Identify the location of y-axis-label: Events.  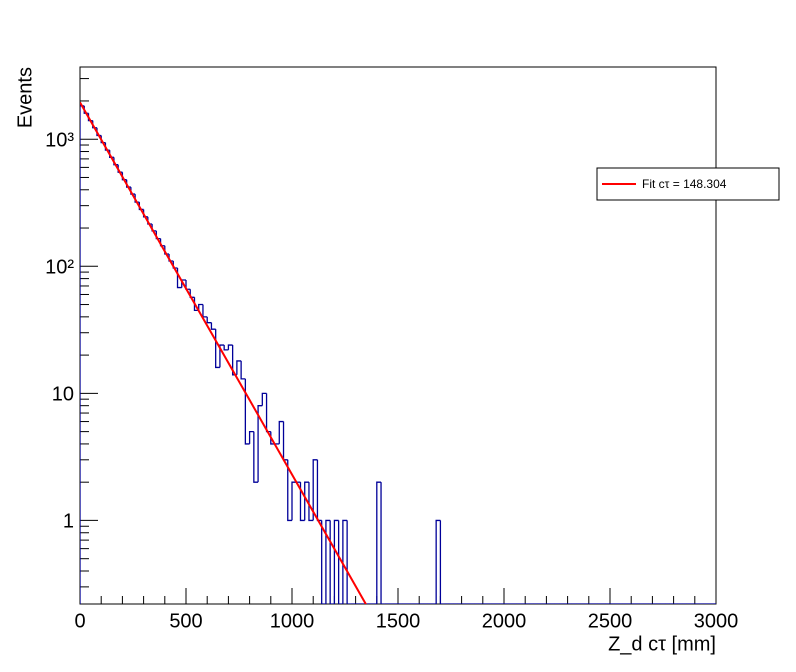
(25, 97).